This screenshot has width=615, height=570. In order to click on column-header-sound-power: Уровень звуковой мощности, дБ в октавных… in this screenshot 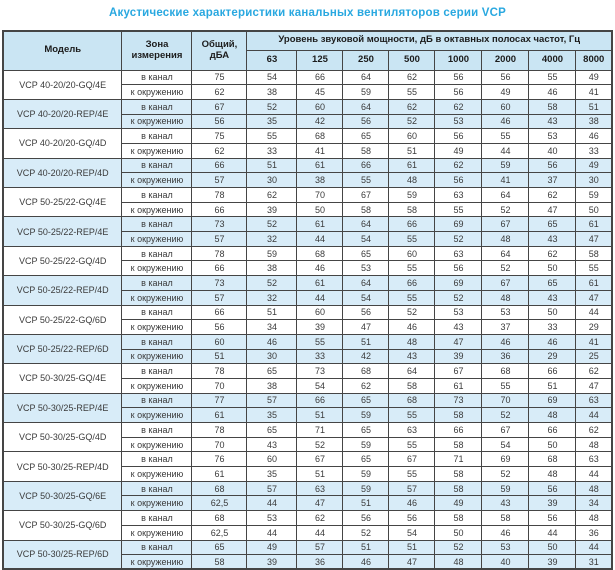, I will do `click(429, 40)`.